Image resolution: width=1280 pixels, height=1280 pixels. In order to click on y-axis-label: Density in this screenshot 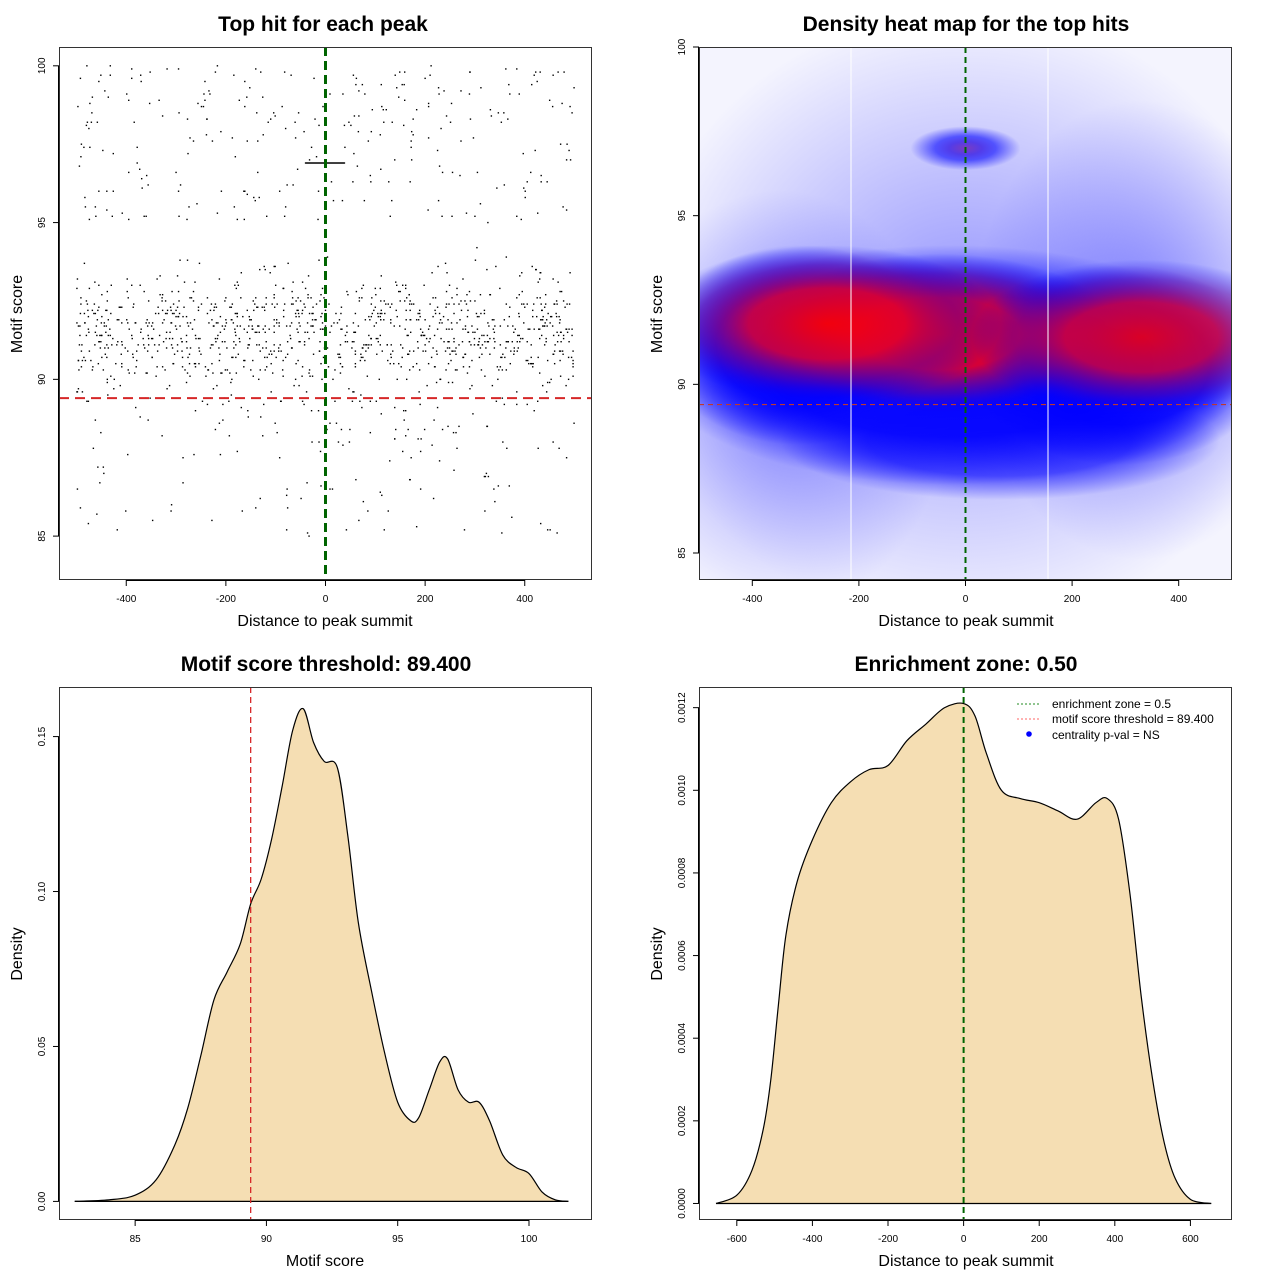, I will do `click(17, 953)`.